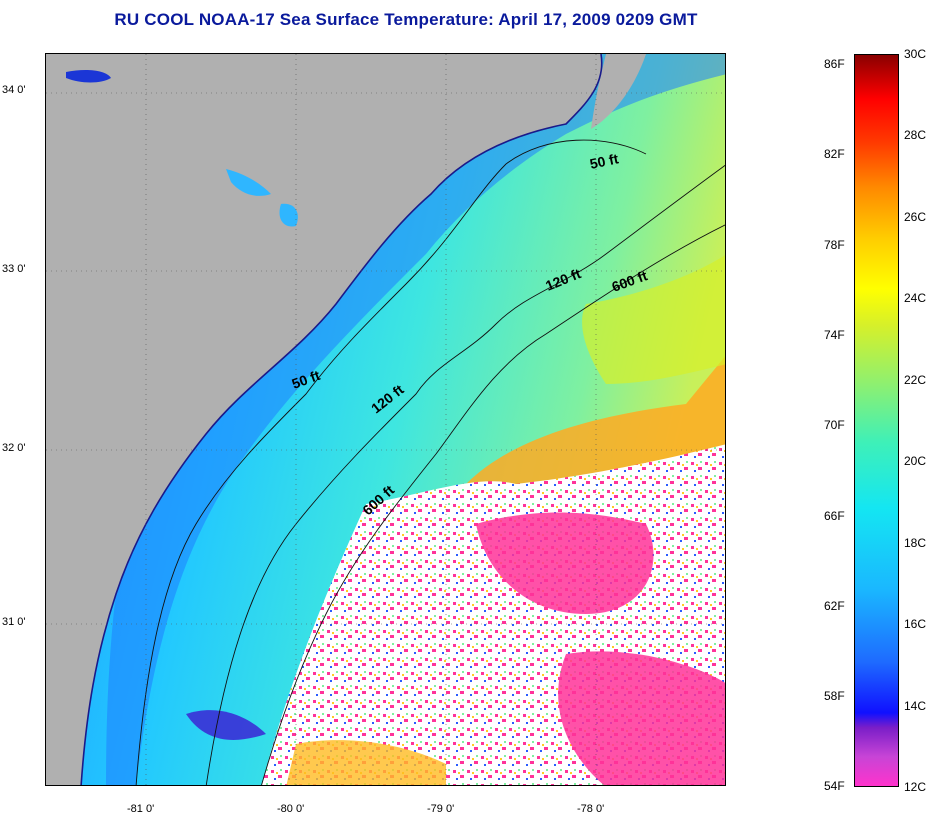 The width and height of the screenshot is (936, 817). Describe the element at coordinates (14, 269) in the screenshot. I see `latitude-label: 33 0'` at that location.